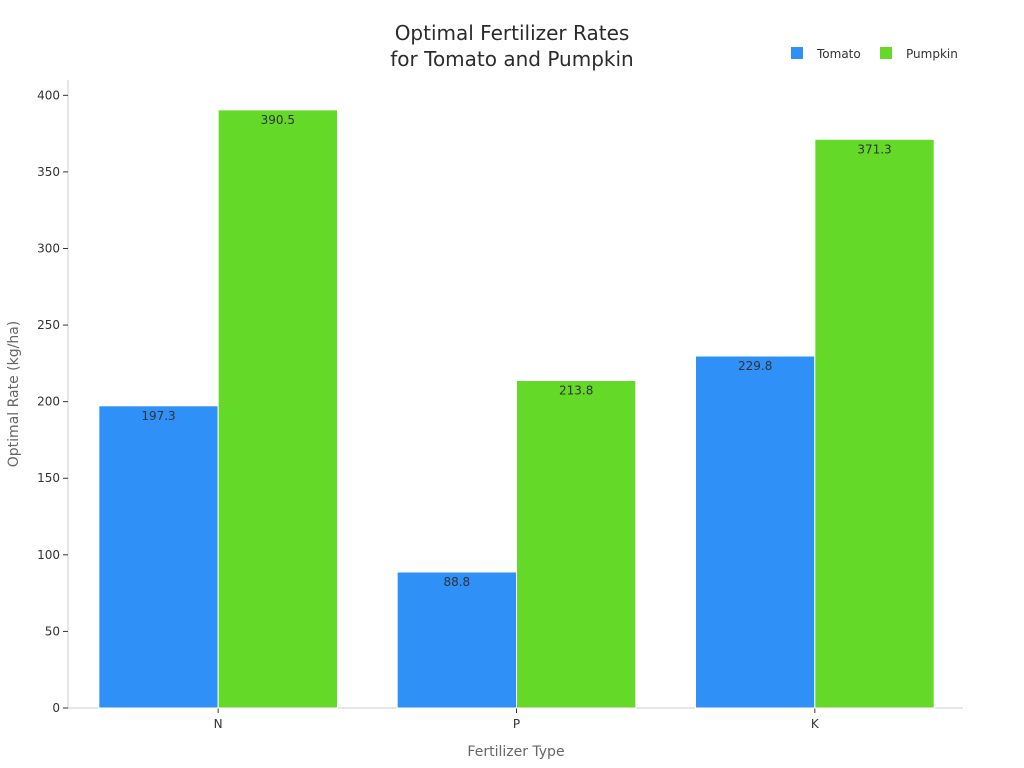  What do you see at coordinates (512, 33) in the screenshot?
I see `chart-title-line-1: Optimal Fertilizer Rates` at bounding box center [512, 33].